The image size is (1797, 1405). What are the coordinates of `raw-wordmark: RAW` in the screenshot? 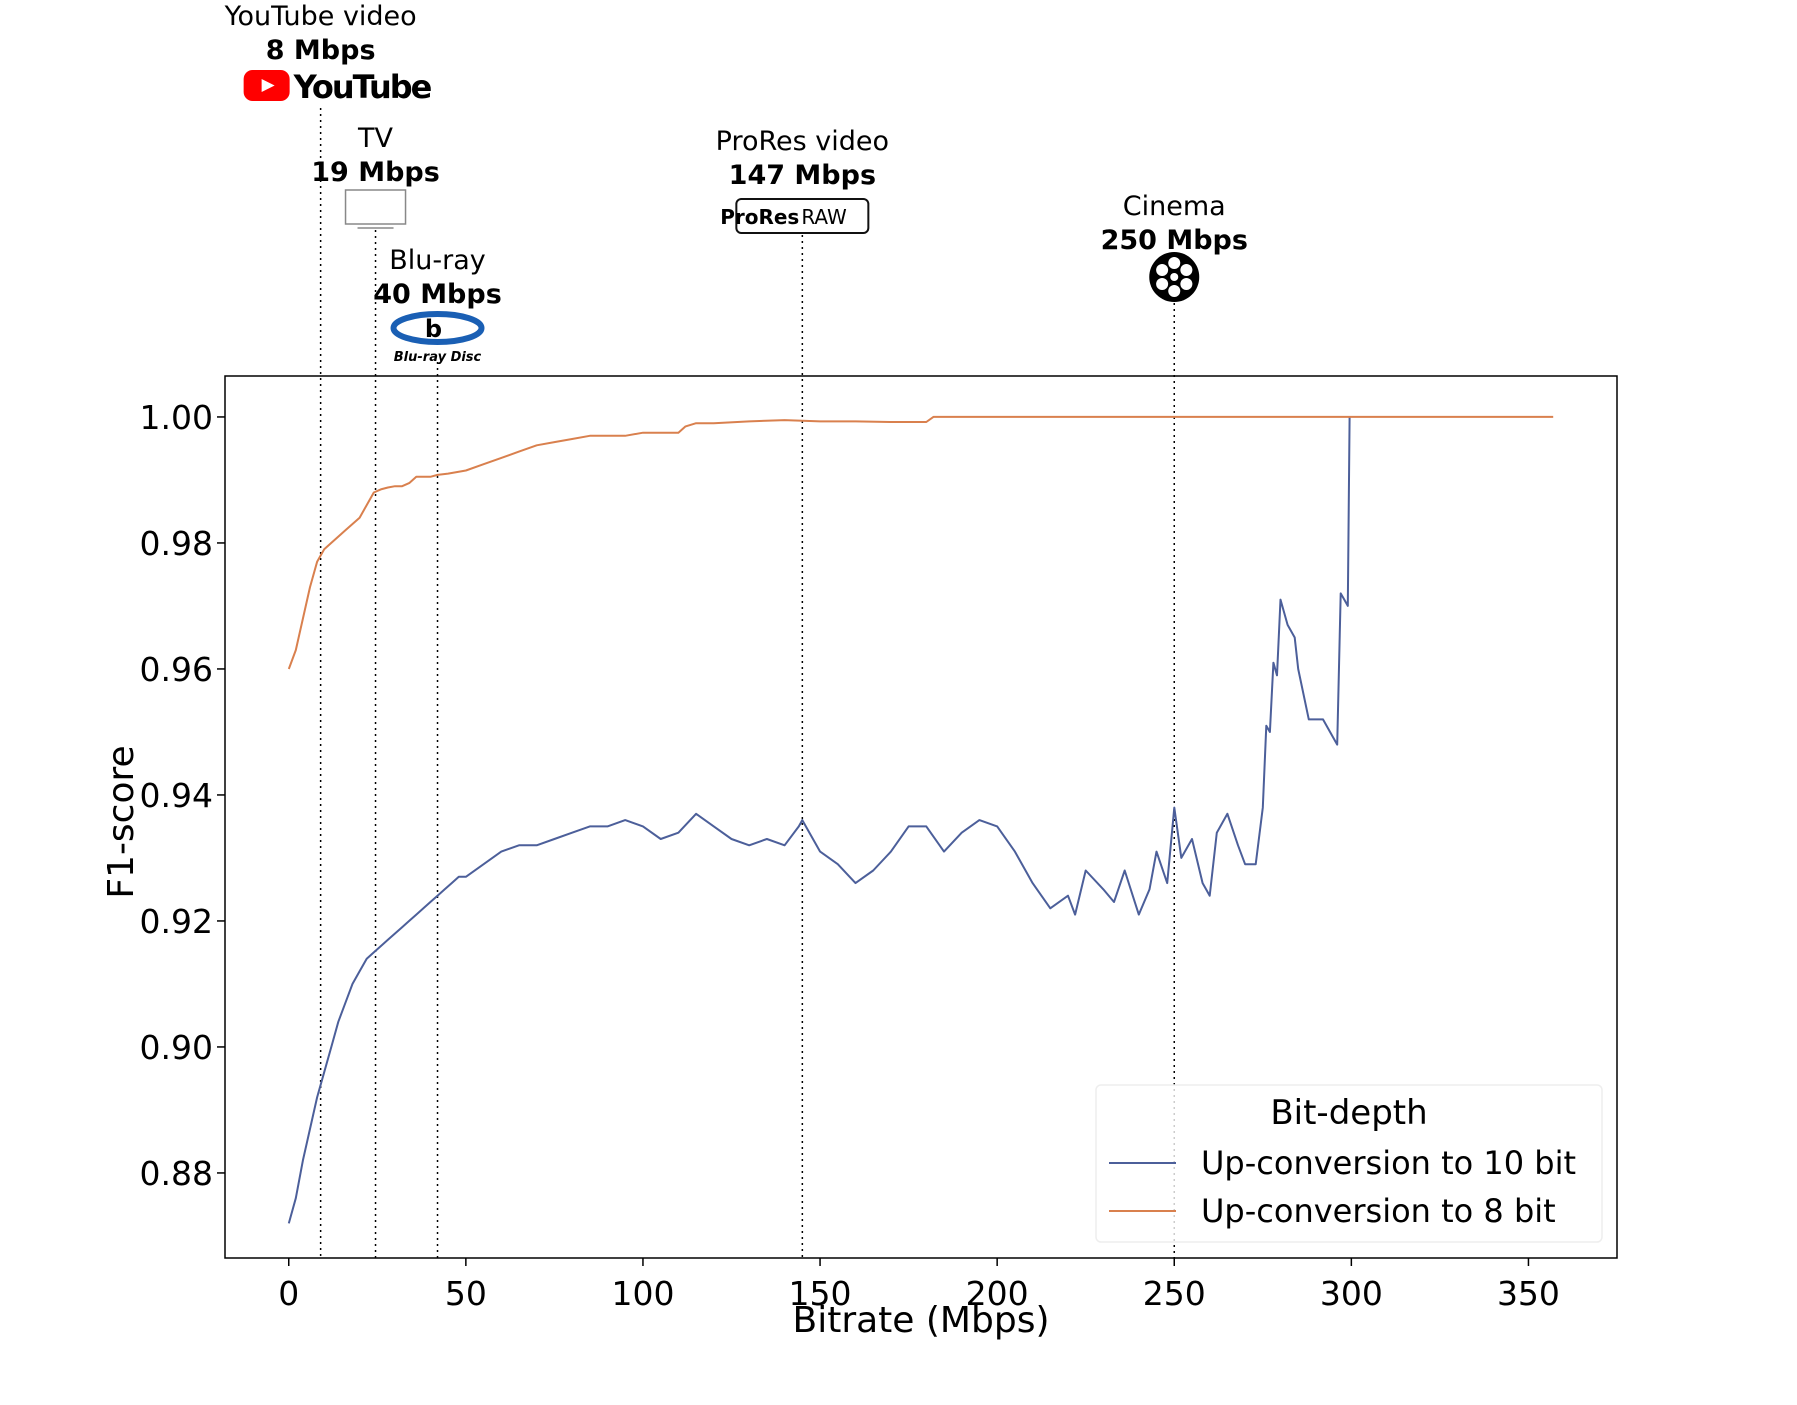 It's located at (824, 217).